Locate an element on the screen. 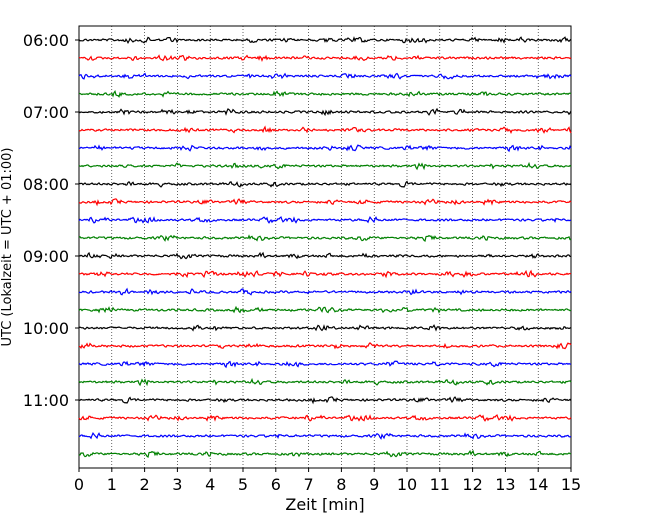  y-tick-label: 10:00 is located at coordinates (46, 328).